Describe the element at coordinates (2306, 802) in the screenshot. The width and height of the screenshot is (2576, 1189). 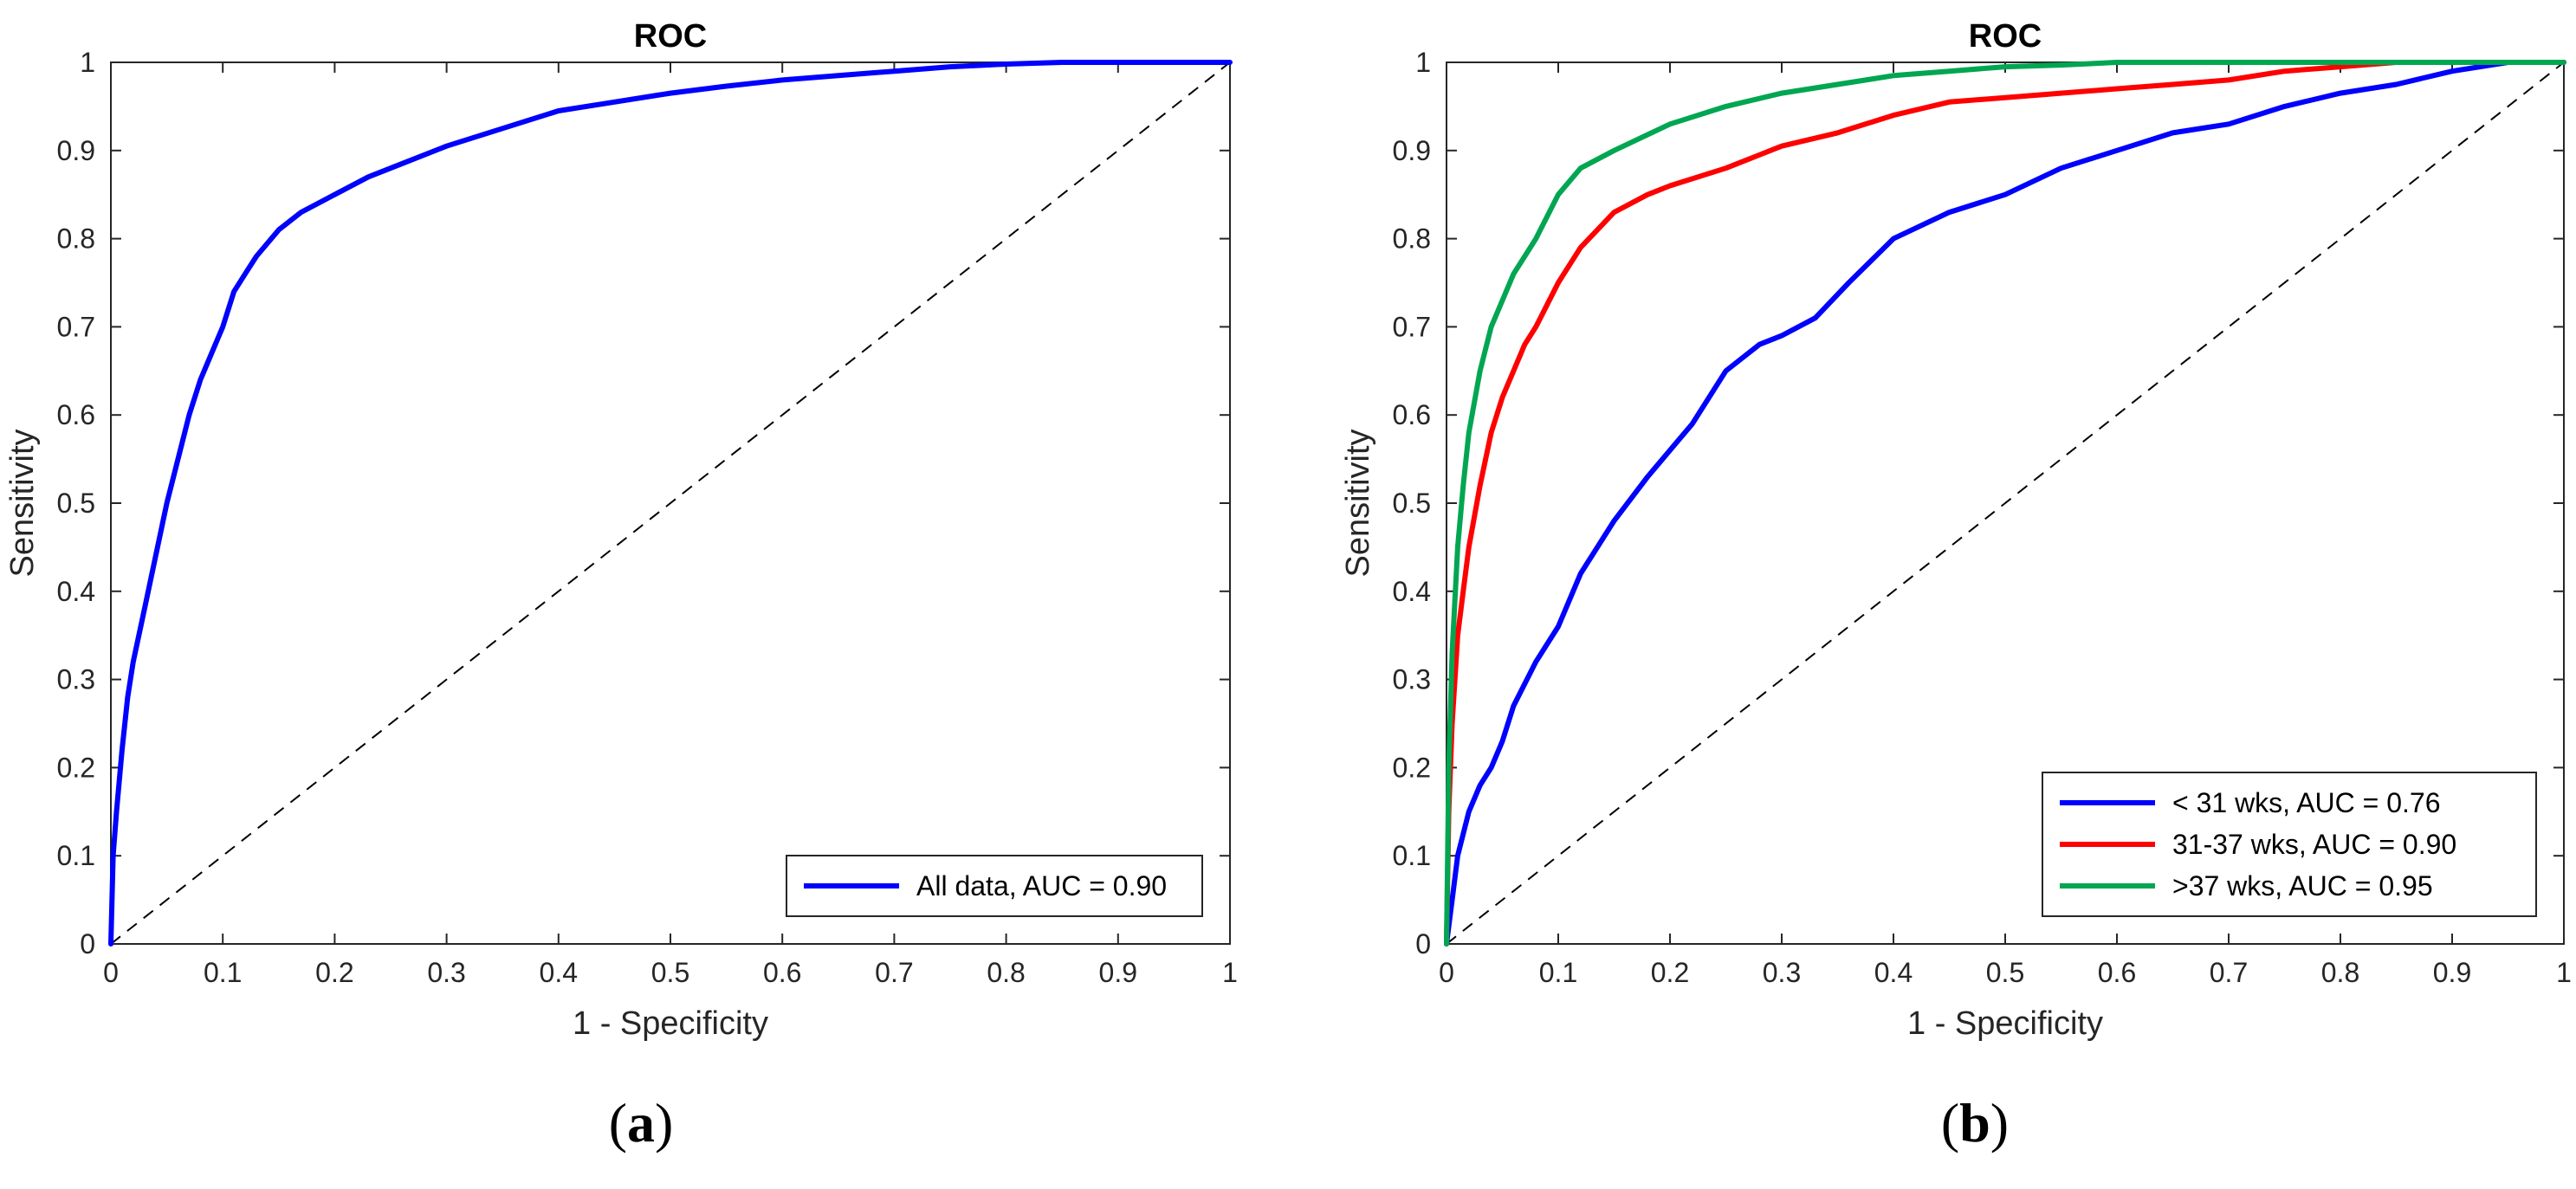
I see `legend-entry: < 31 wks, AUC = 0.76` at that location.